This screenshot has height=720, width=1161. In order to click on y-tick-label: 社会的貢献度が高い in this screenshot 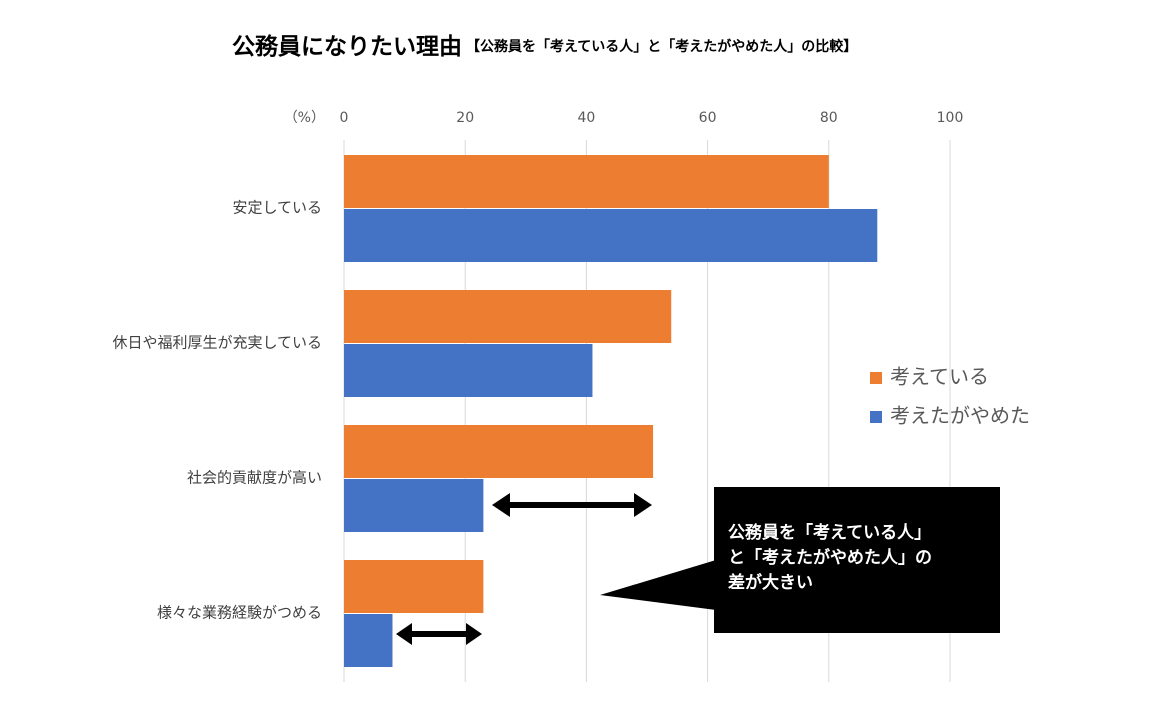, I will do `click(254, 478)`.